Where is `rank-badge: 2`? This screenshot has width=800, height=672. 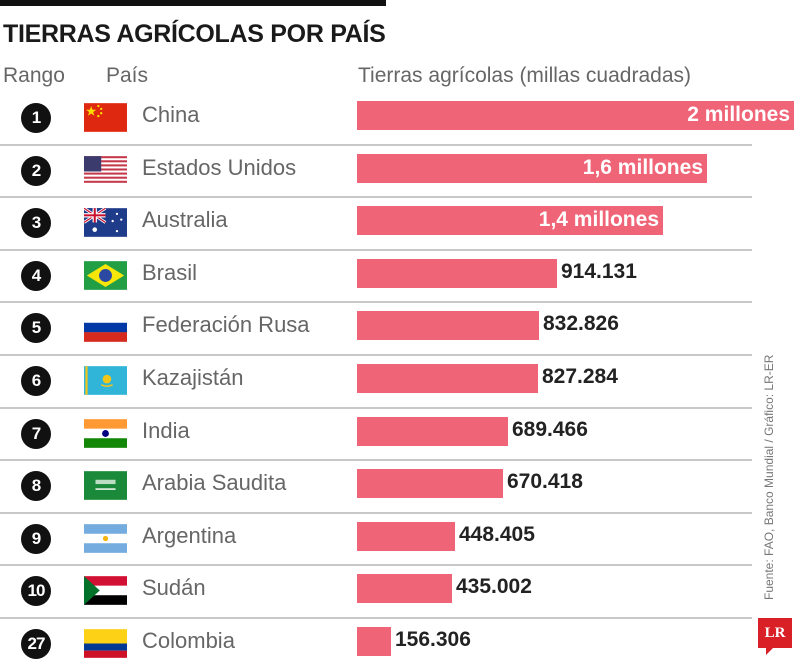
rank-badge: 2 is located at coordinates (36, 170).